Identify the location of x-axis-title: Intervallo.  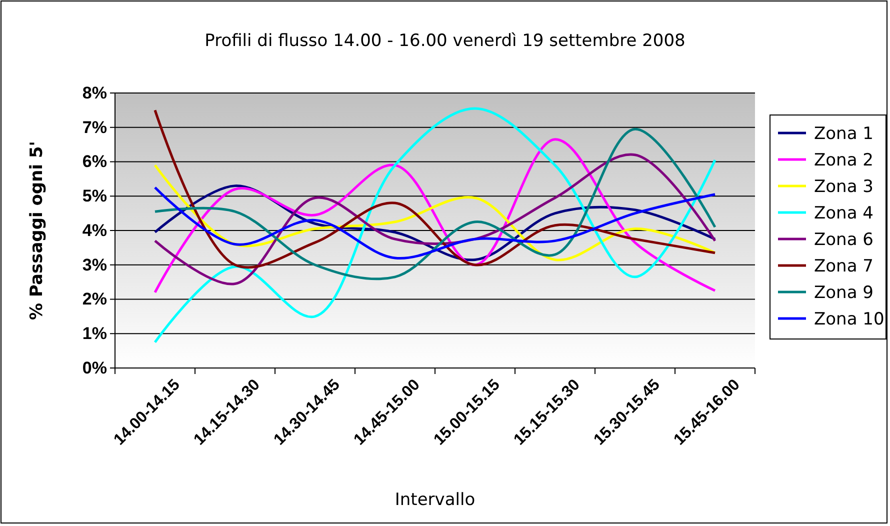
(435, 500).